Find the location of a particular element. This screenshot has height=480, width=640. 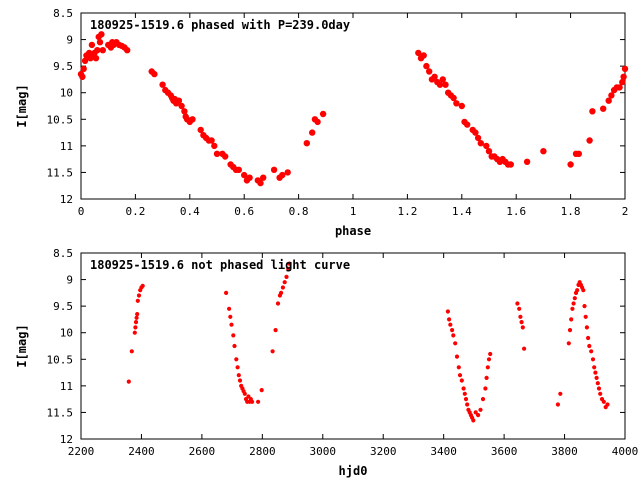

x-tick-label: 0.8 is located at coordinates (299, 211).